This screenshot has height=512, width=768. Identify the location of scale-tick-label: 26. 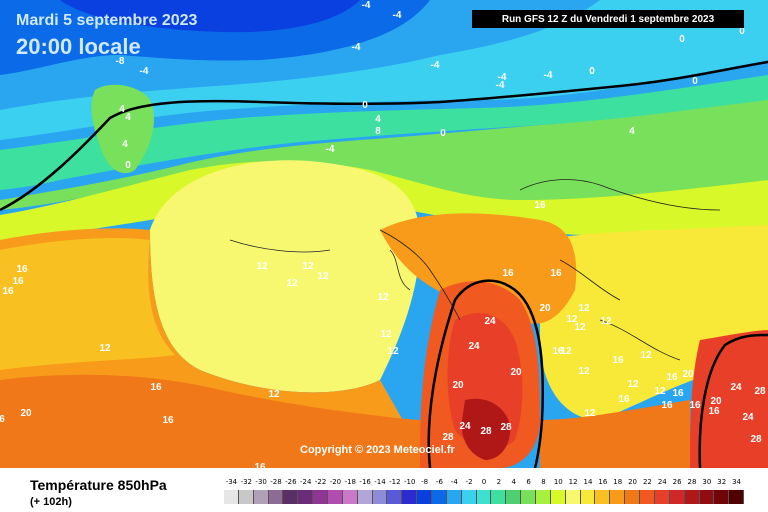
(677, 482).